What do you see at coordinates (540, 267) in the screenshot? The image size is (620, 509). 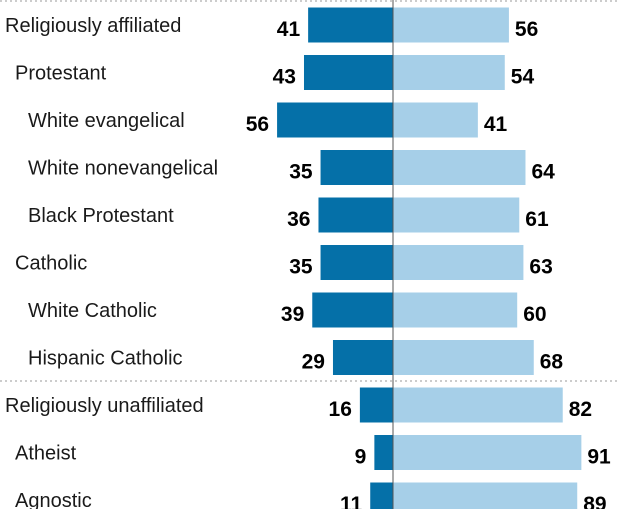 I see `data-label-right: 63` at bounding box center [540, 267].